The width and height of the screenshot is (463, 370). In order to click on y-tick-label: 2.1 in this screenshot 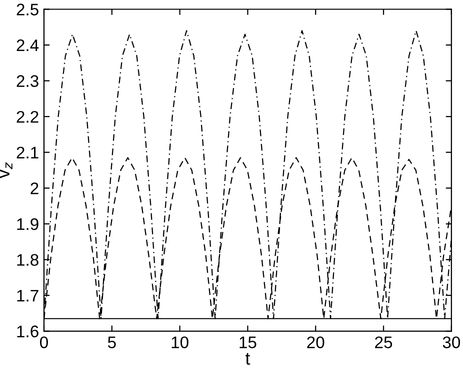, I will do `click(27, 152)`.